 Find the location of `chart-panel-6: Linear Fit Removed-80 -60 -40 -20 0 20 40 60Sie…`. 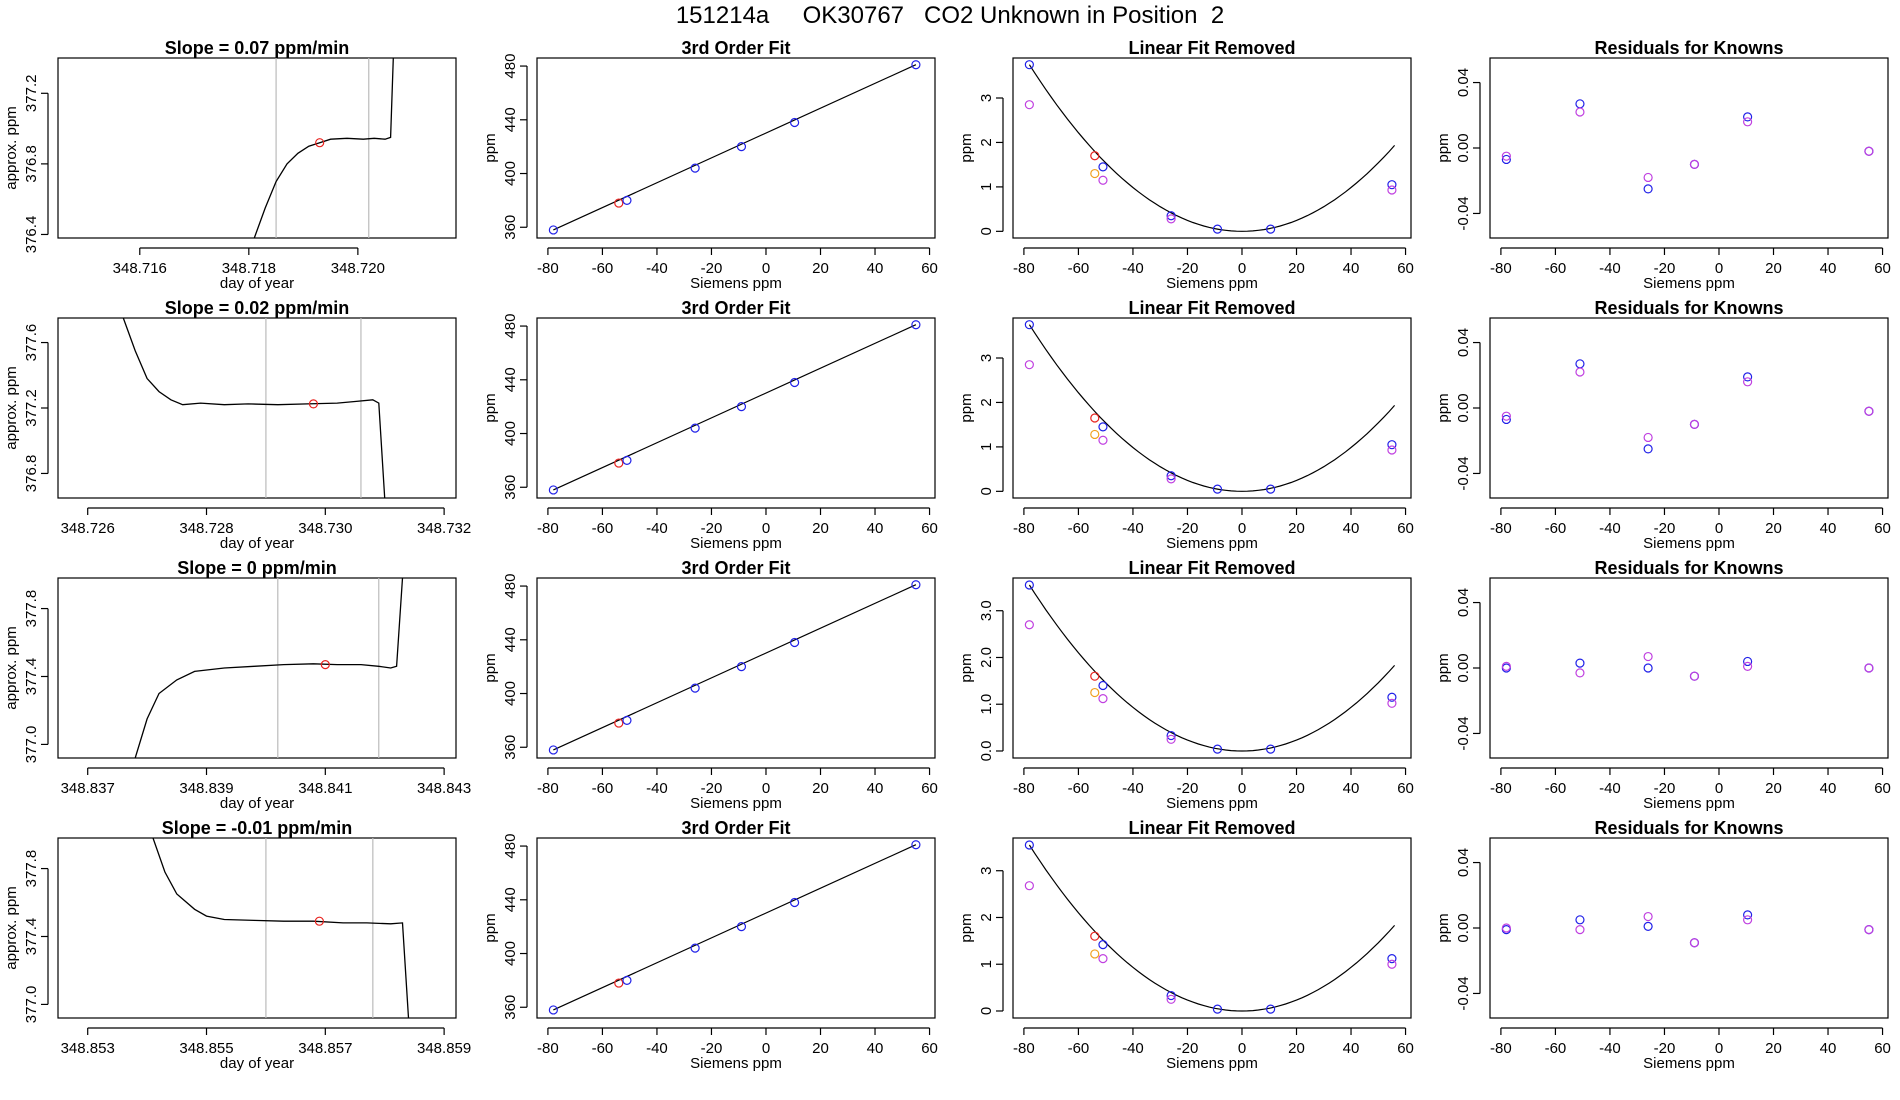

chart-panel-6: Linear Fit Removed-80 -60 -40 -20 0 20 40 60Sie… is located at coordinates (1186, 425).